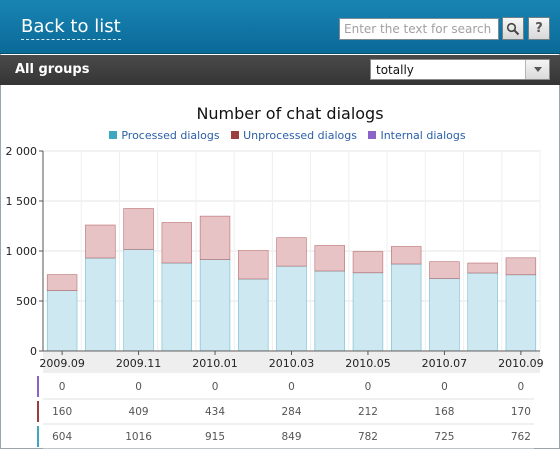 This screenshot has width=560, height=449. I want to click on x-tick-label: 2009.09, so click(62, 363).